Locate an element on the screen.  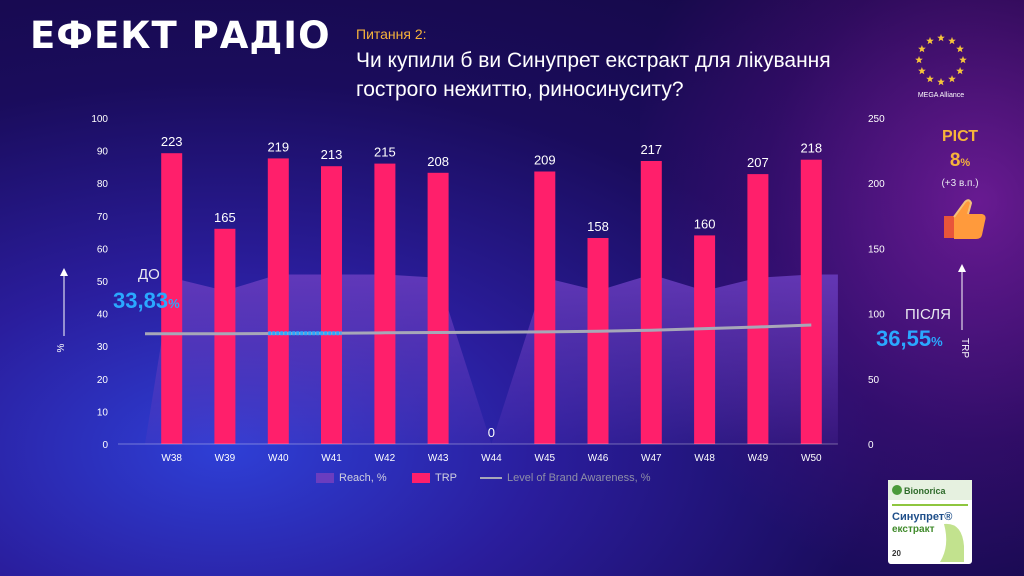
after-label: ПІСЛЯ is located at coordinates (928, 314).